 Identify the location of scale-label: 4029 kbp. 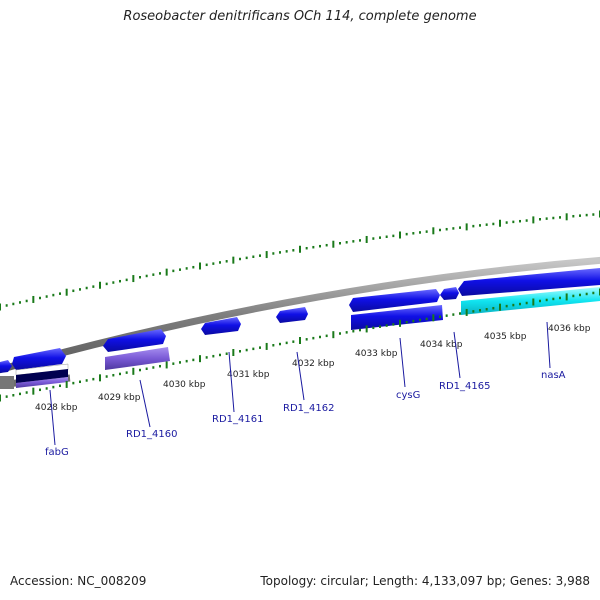
(119, 398).